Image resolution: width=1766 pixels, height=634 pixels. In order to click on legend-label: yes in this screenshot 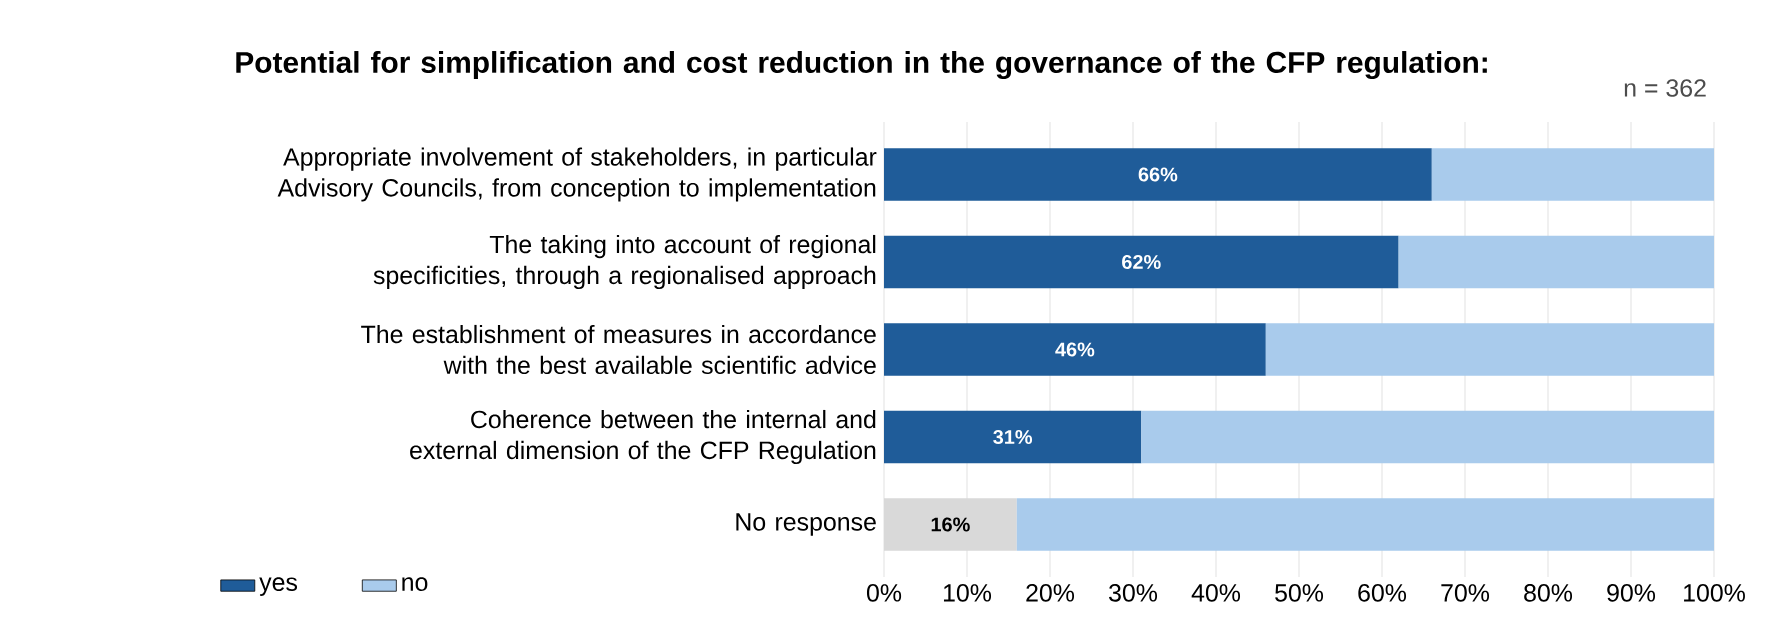, I will do `click(278, 586)`.